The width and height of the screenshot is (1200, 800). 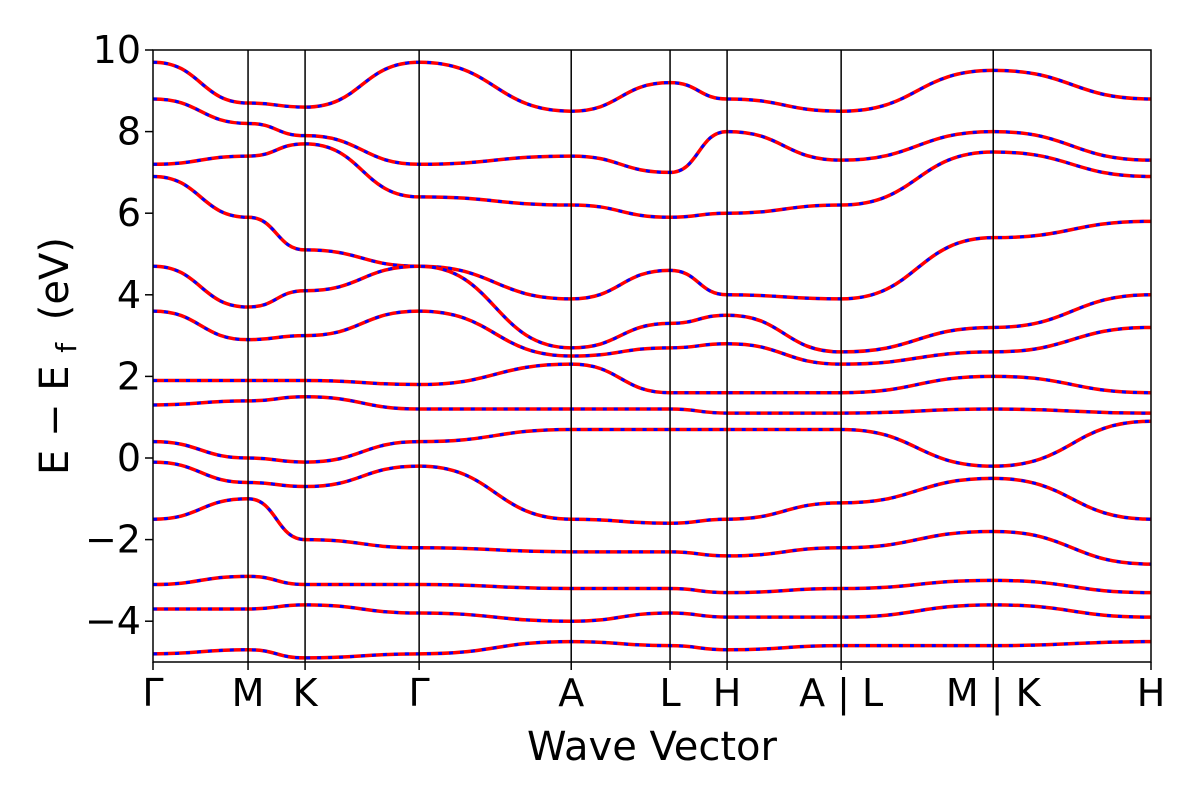 What do you see at coordinates (113, 621) in the screenshot?
I see `y-tick-label: −4` at bounding box center [113, 621].